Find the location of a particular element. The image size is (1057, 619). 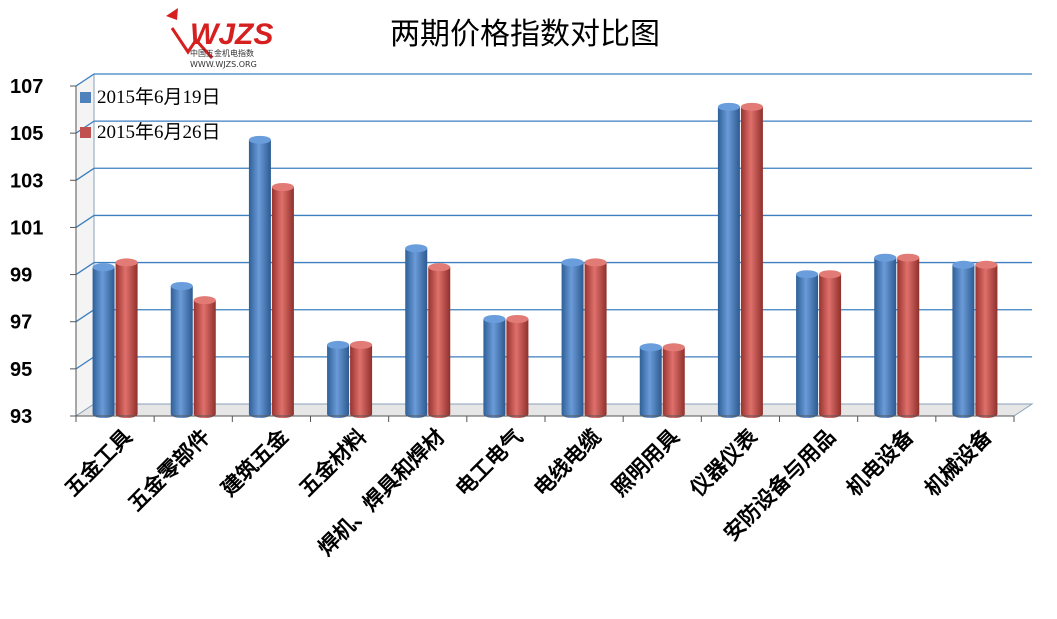

x-category-label: 五金材料 is located at coordinates (333, 463).